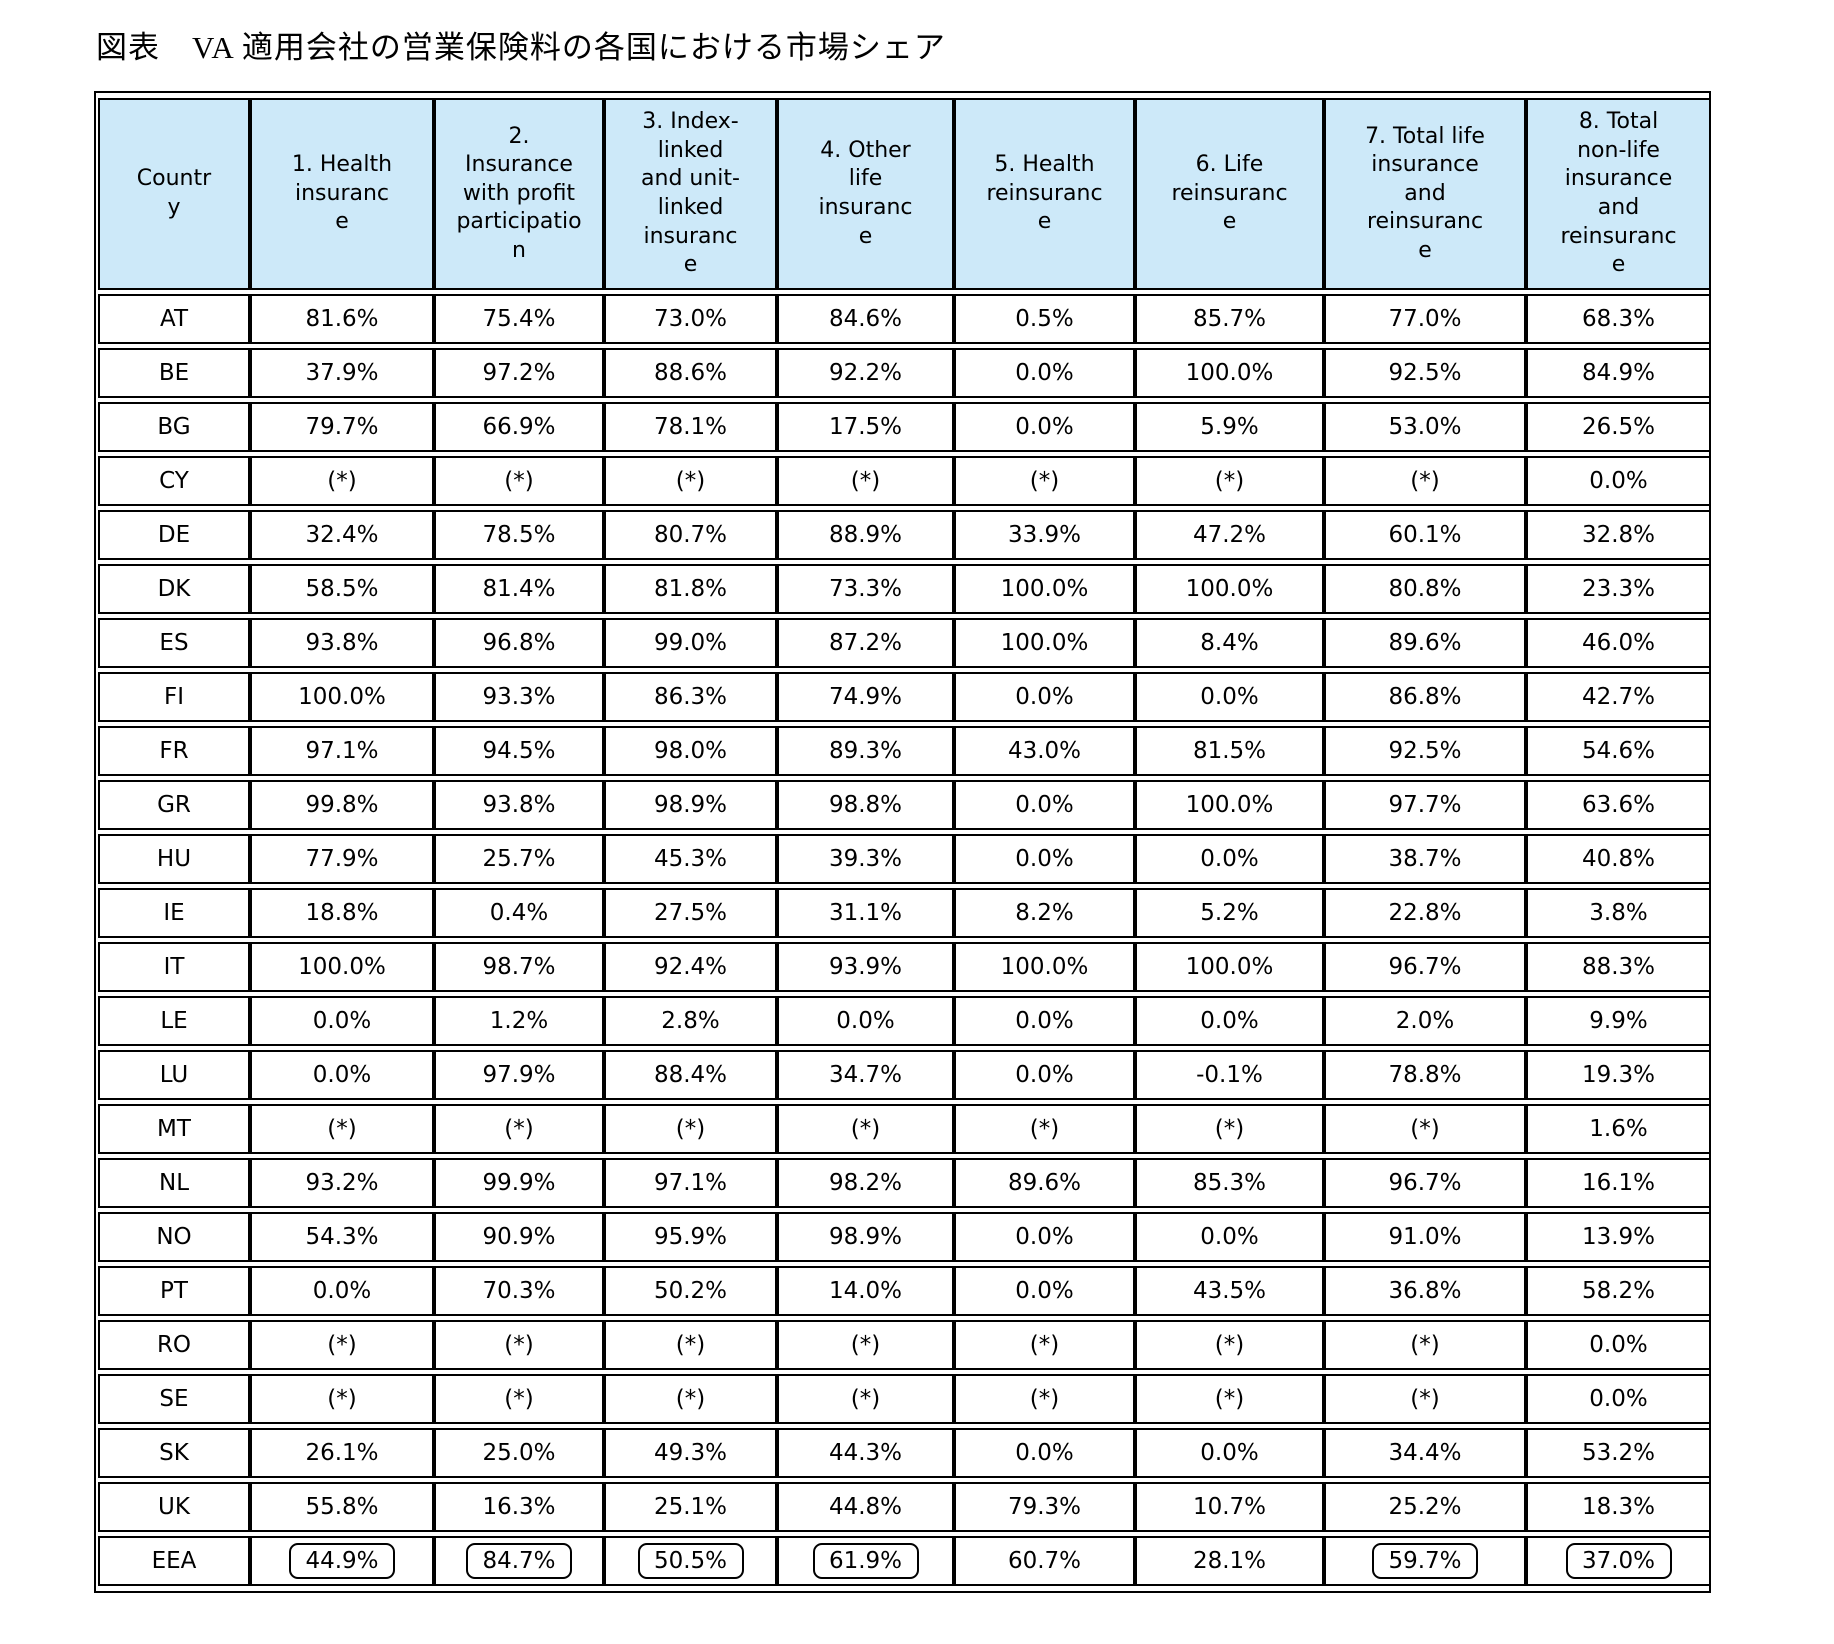  Describe the element at coordinates (1229, 1075) in the screenshot. I see `value-cell: -0.1%` at that location.